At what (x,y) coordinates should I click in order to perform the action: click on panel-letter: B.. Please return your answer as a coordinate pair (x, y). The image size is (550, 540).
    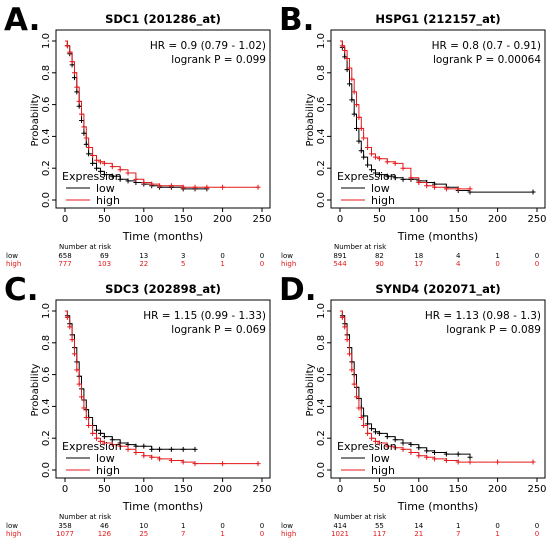
    Looking at the image, I should click on (296, 20).